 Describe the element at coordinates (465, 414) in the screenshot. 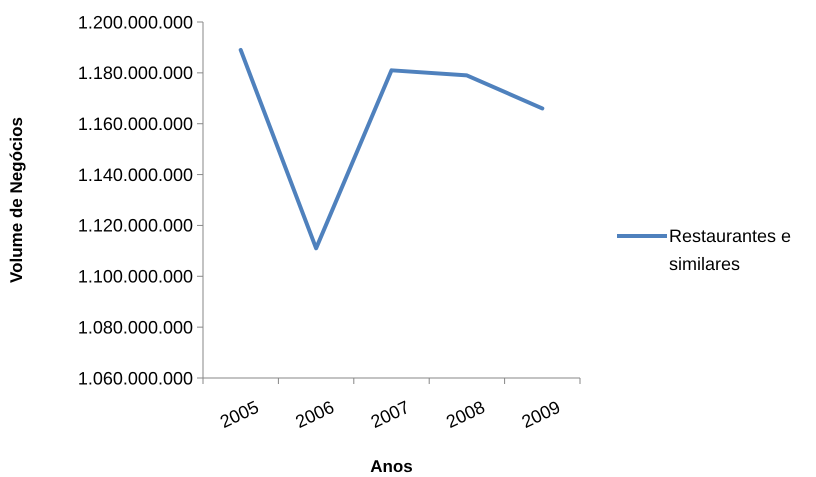

I see `x-tick-label: 2008` at that location.